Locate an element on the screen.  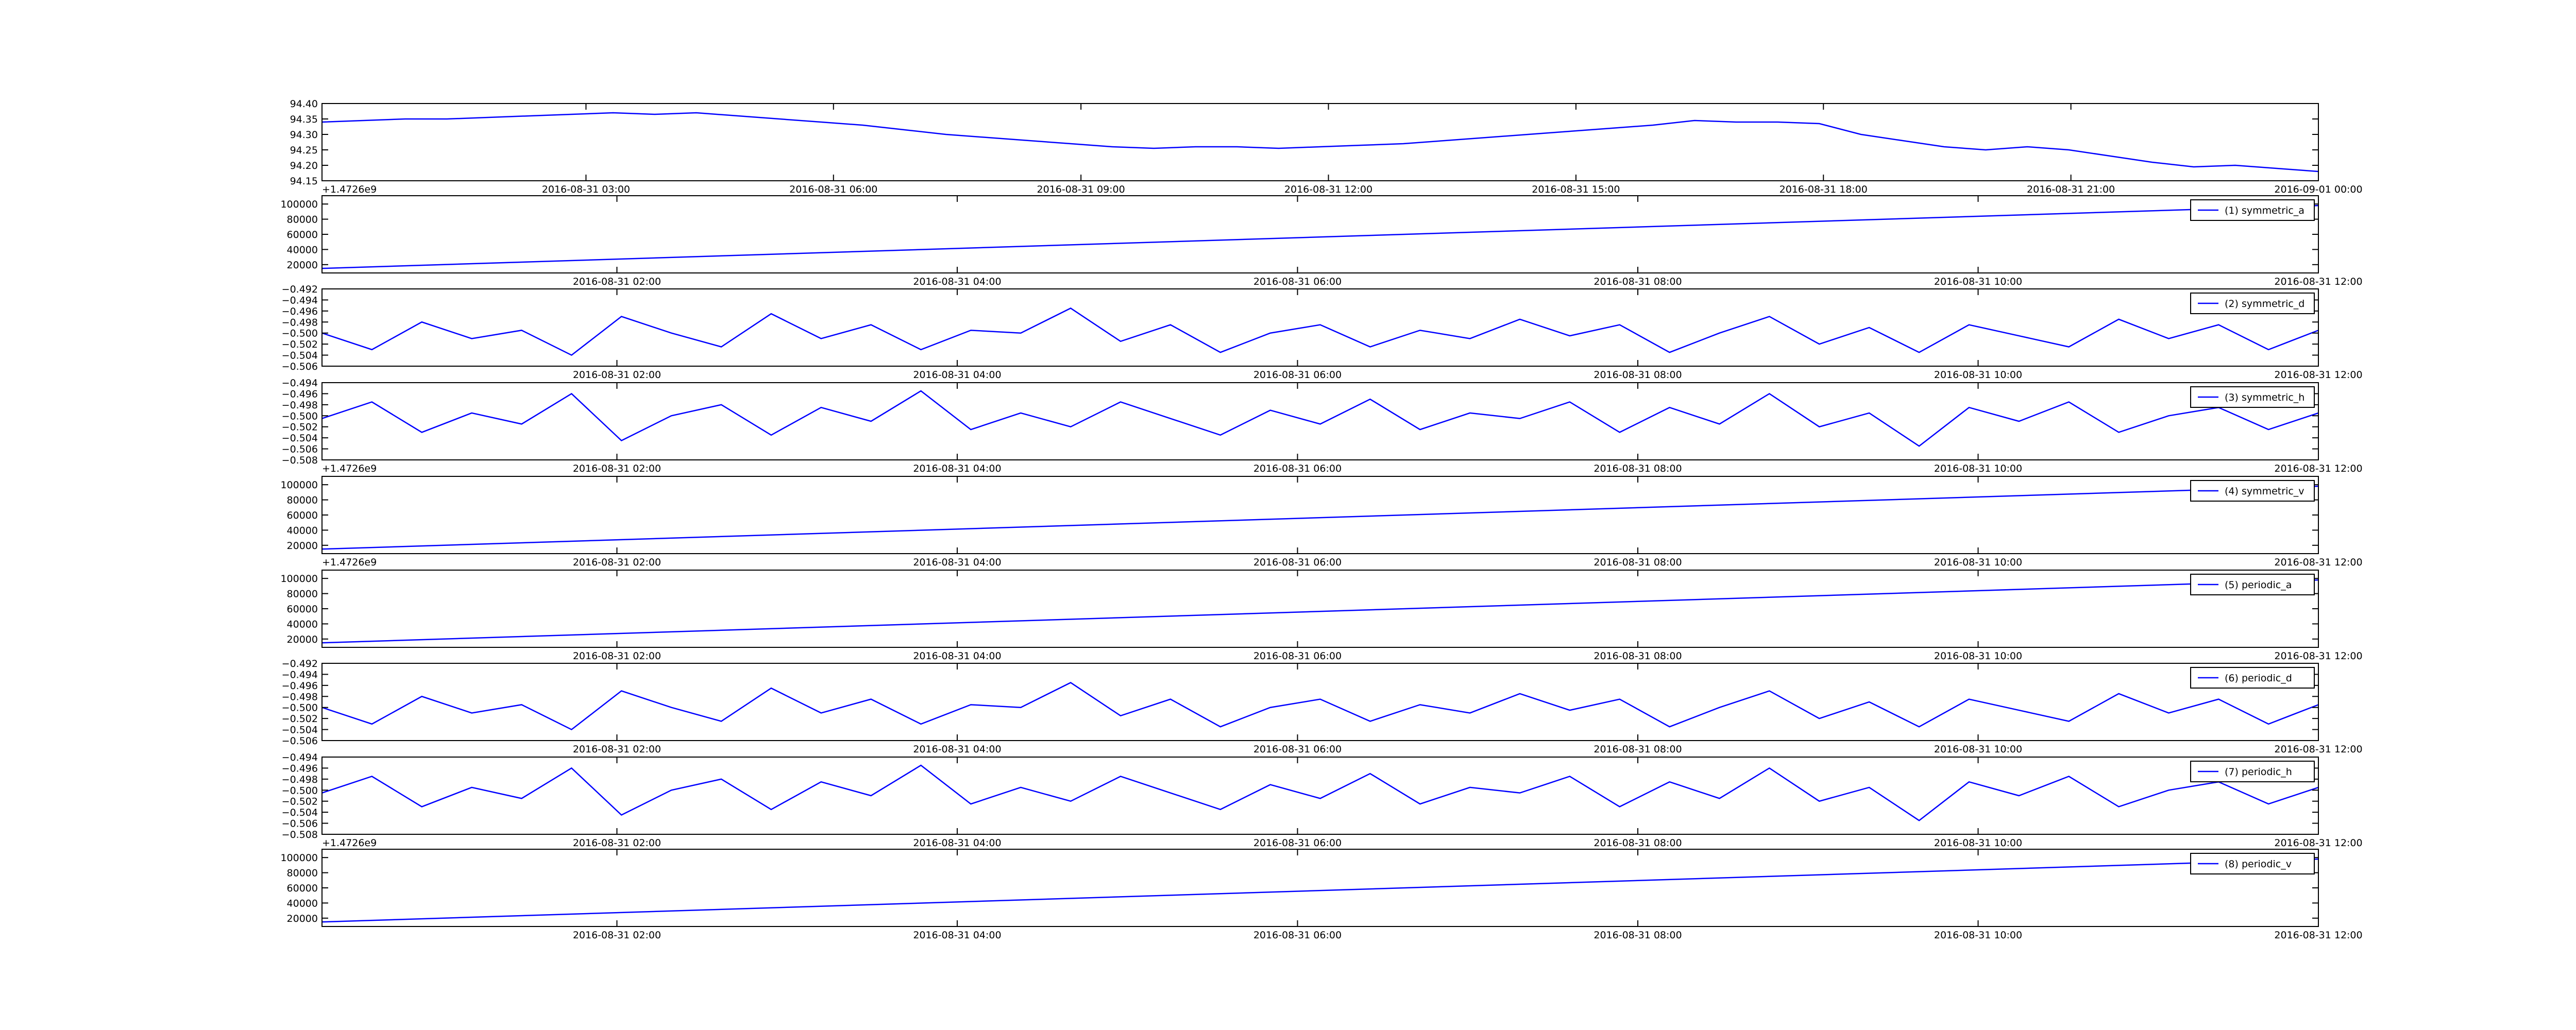
y-tick-label: 94.35 is located at coordinates (304, 120).